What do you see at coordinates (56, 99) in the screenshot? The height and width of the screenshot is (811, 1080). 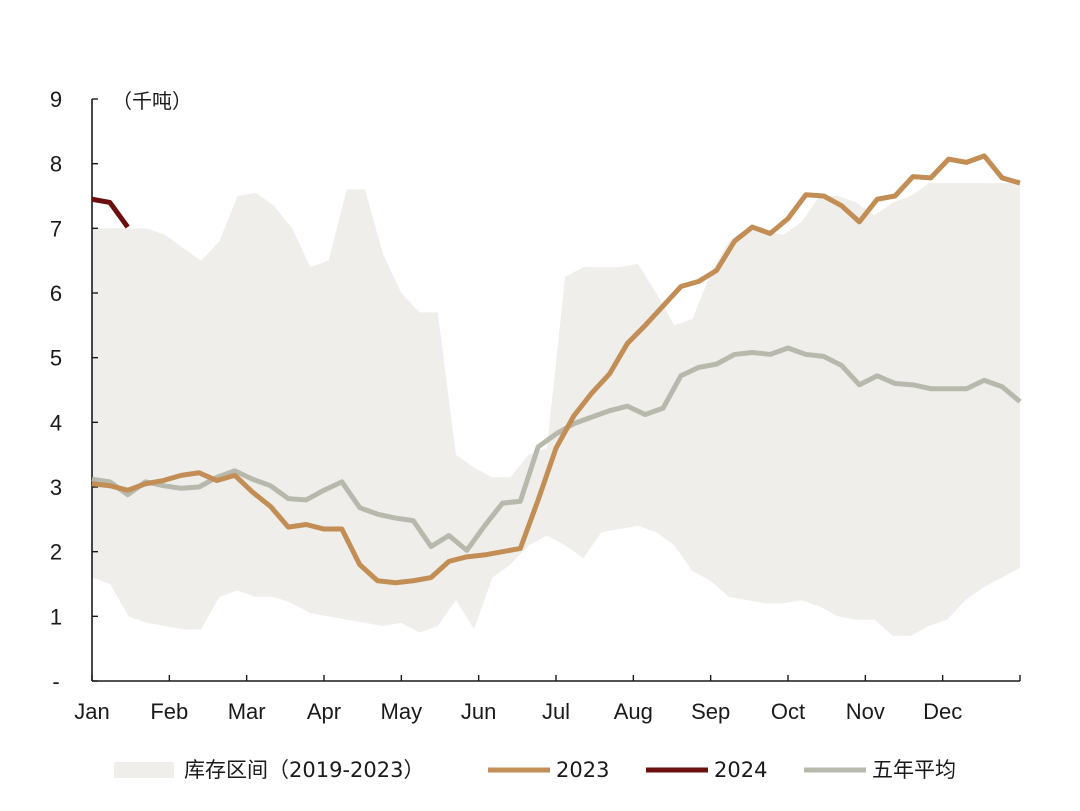 I see `y-tick-label: 9` at bounding box center [56, 99].